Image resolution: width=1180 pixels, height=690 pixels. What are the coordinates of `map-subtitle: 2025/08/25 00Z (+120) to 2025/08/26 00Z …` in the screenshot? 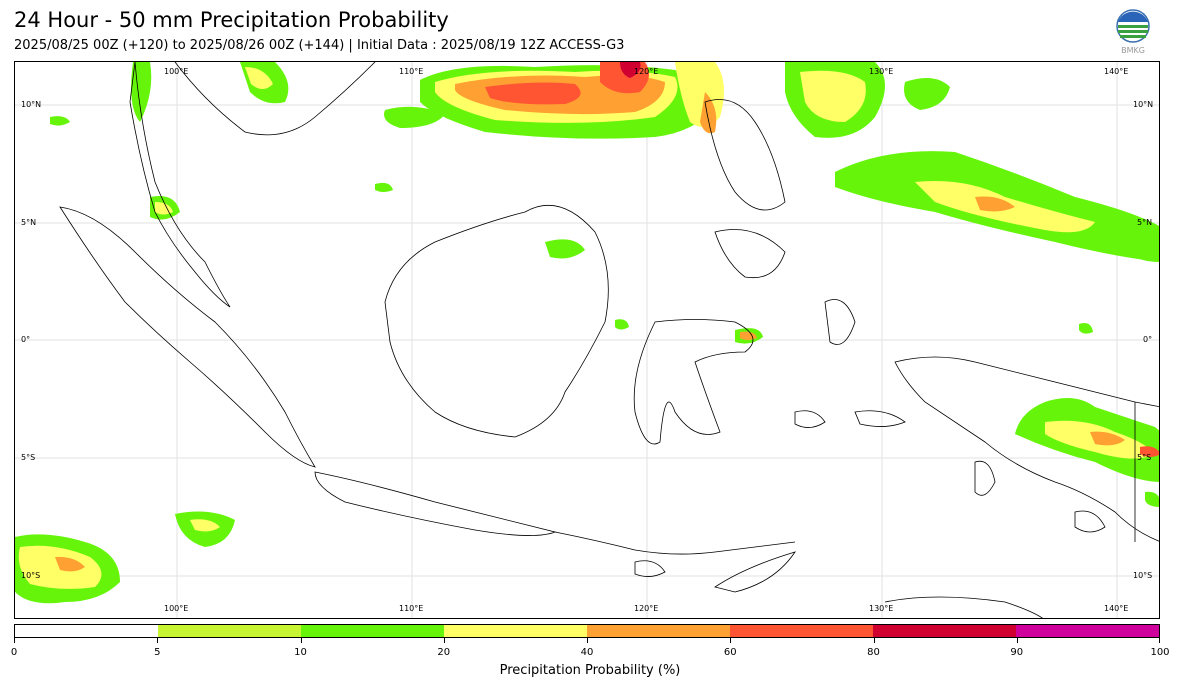 It's located at (319, 45).